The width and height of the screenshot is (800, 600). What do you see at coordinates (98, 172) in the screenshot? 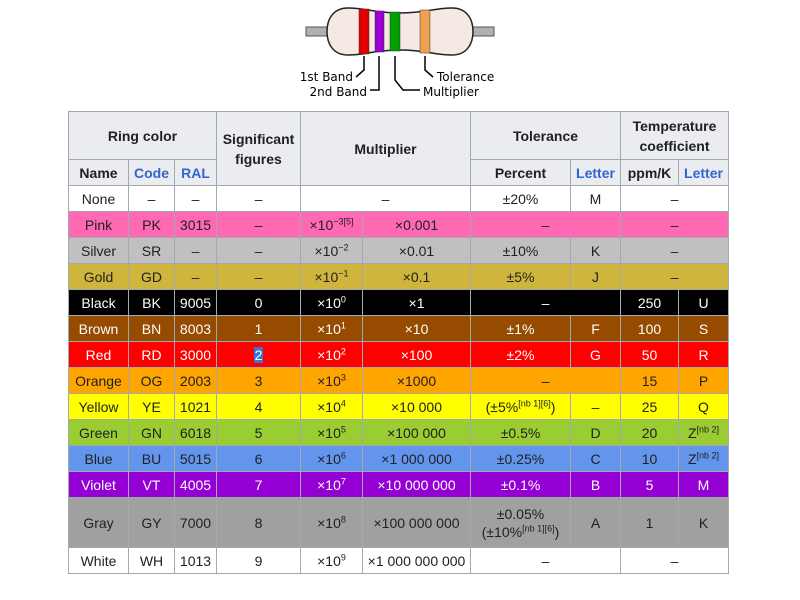
I see `header-name: Name` at bounding box center [98, 172].